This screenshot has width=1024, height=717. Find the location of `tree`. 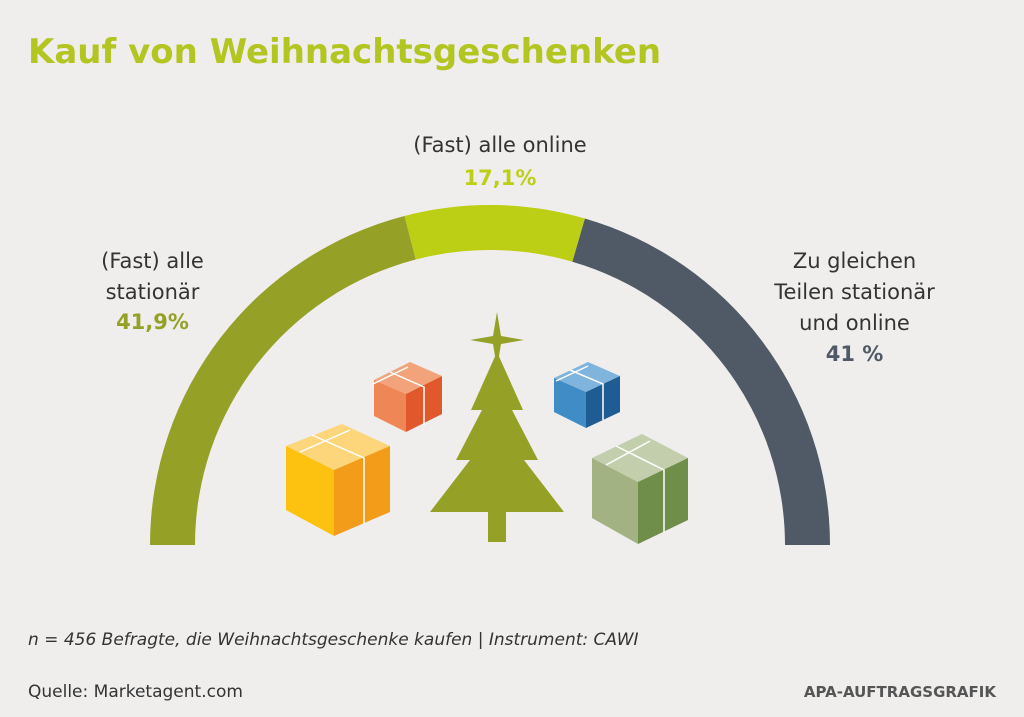

tree is located at coordinates (497, 427).